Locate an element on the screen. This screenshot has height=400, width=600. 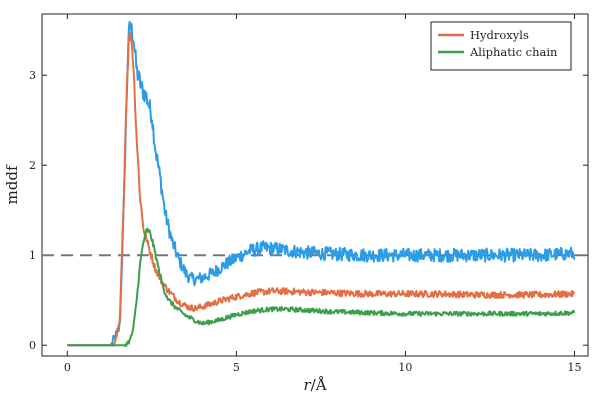
legend-label: Aliphatic chain is located at coordinates (513, 52).